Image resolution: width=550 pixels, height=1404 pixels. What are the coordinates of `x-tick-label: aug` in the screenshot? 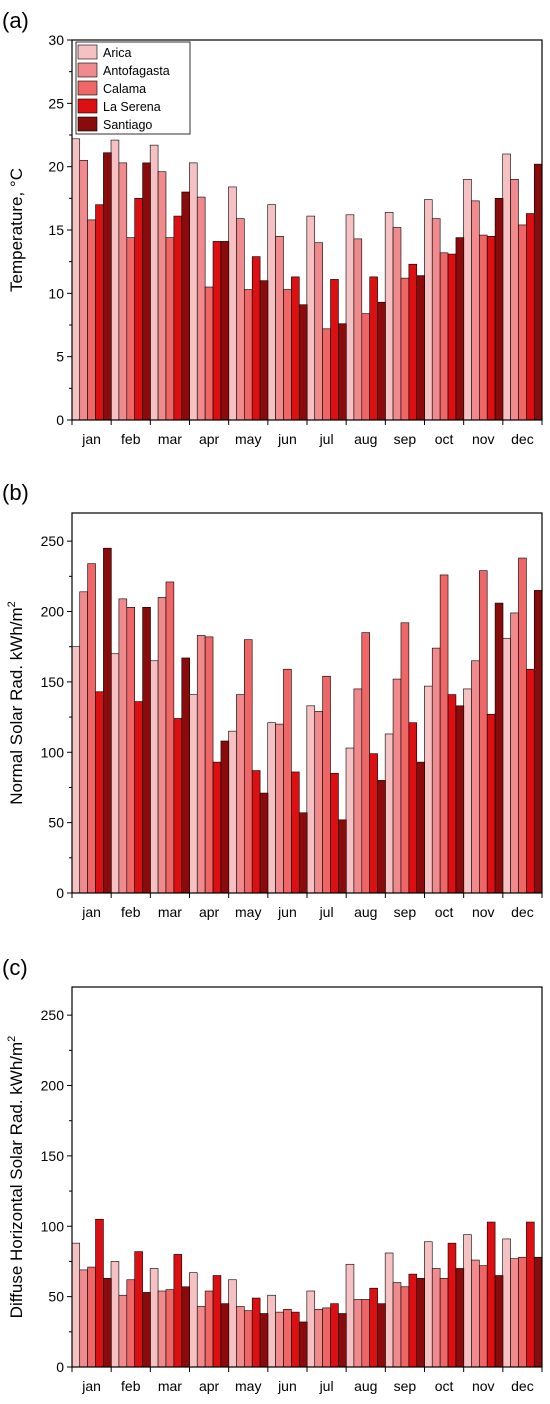 It's located at (365, 912).